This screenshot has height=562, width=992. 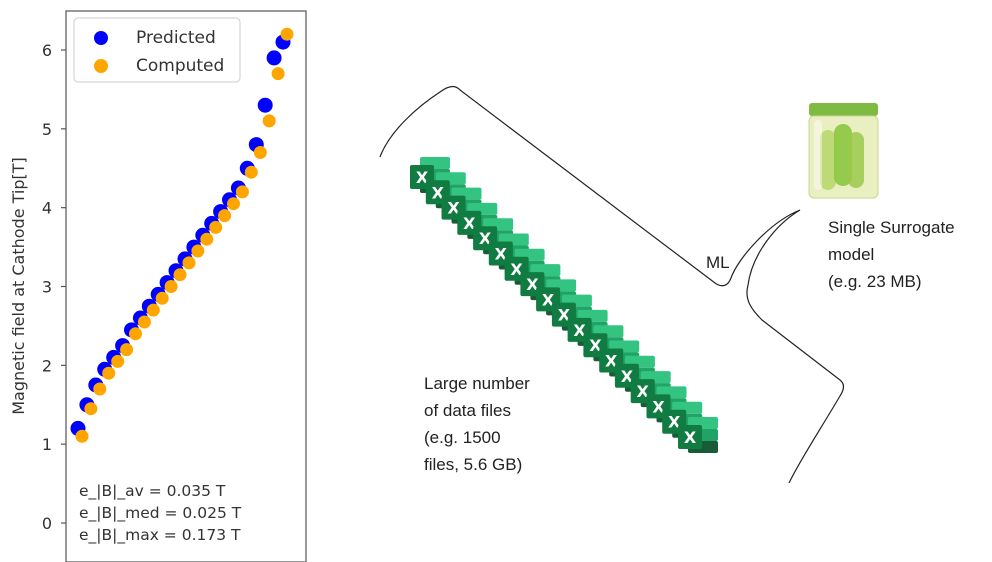 I want to click on surrogate-label-line-1: Single Surrogate, so click(x=891, y=227).